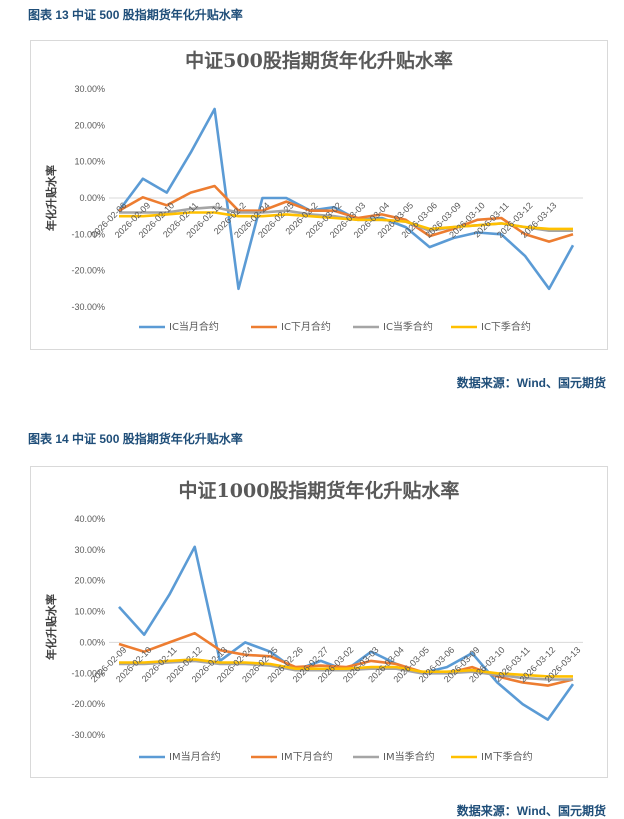  What do you see at coordinates (507, 756) in the screenshot?
I see `legend-label: IM下季合约` at bounding box center [507, 756].